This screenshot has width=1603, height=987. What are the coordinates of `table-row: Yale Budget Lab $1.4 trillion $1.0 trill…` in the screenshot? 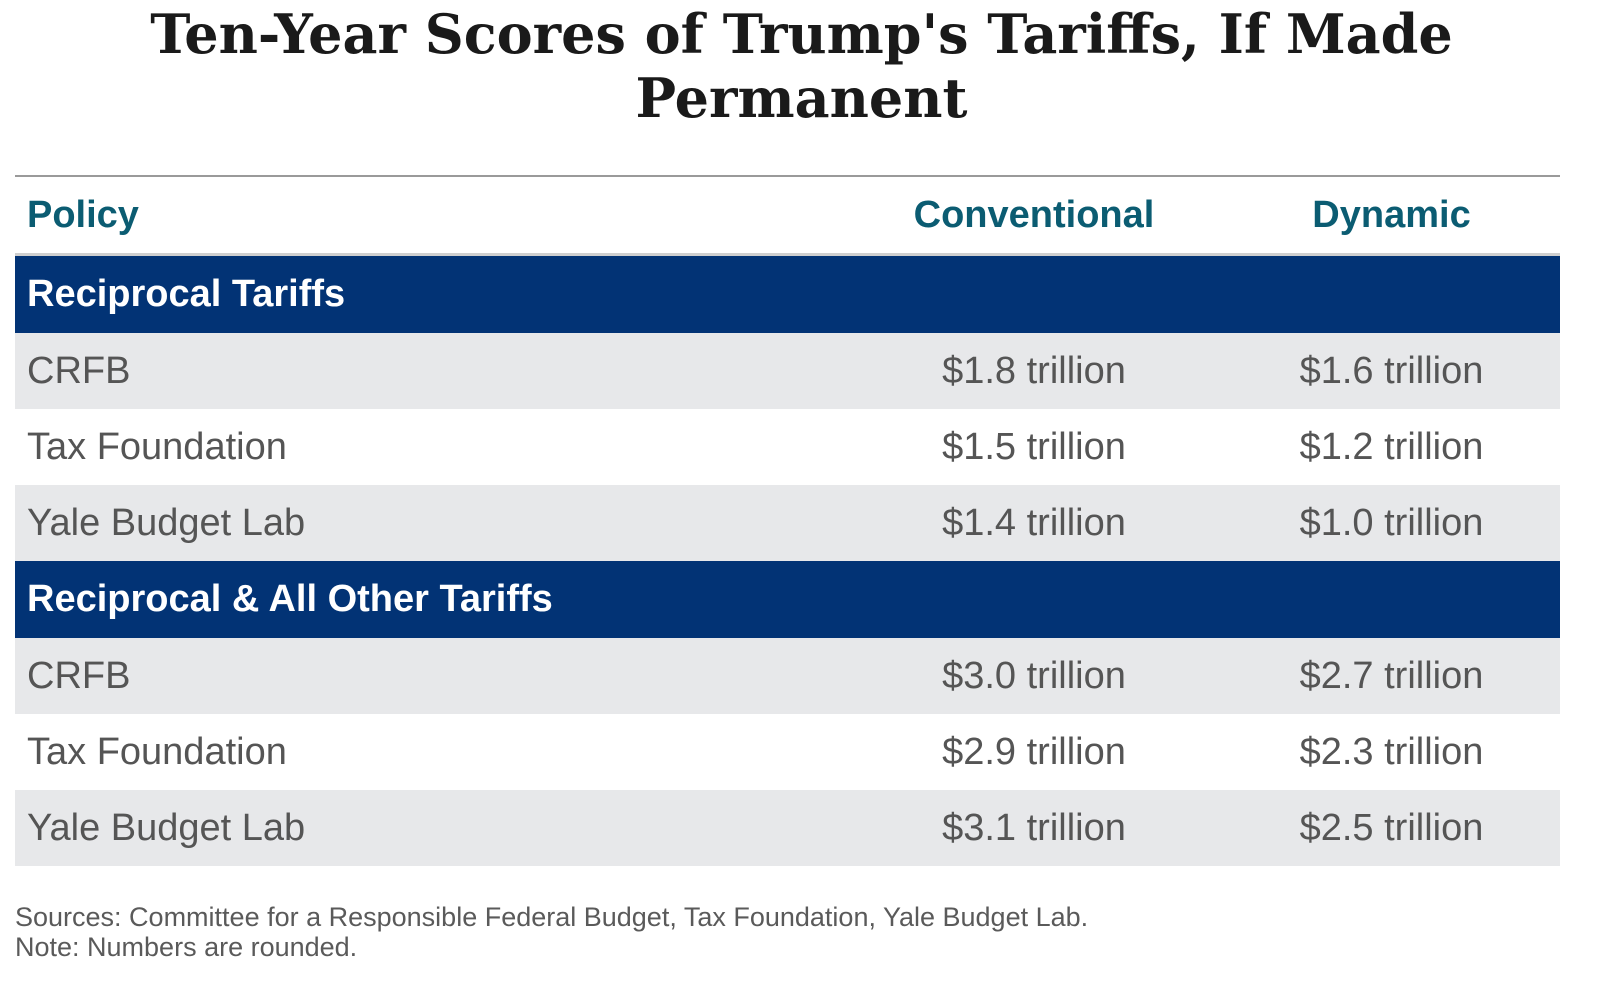 It's located at (787, 523).